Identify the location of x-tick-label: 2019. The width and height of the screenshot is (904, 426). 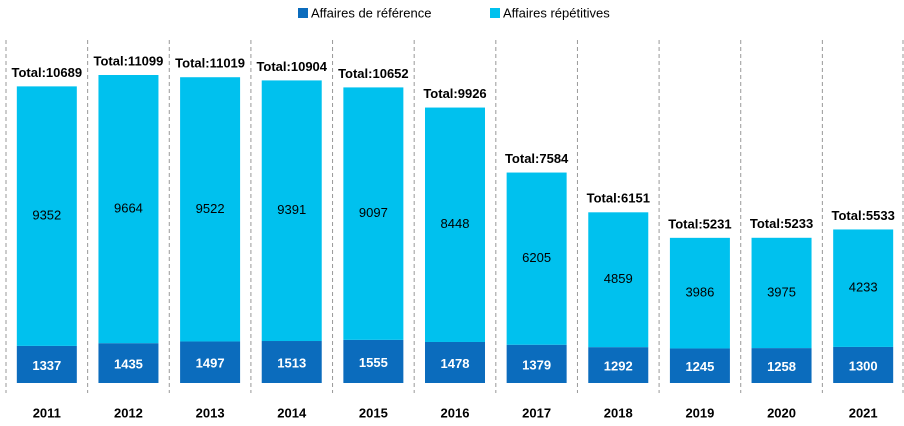
(699, 412).